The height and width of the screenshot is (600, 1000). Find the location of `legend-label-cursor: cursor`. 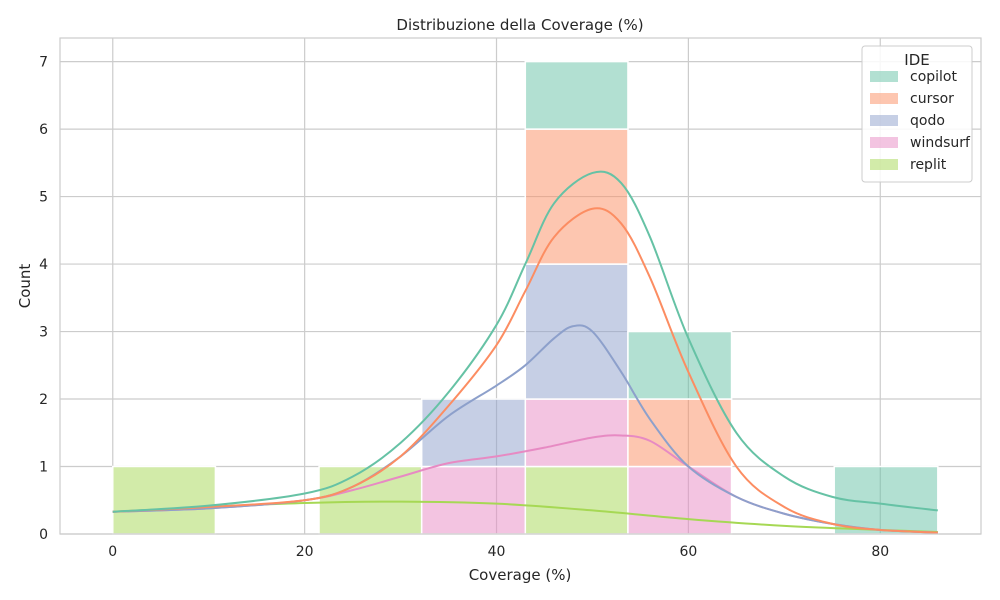

legend-label-cursor: cursor is located at coordinates (932, 99).